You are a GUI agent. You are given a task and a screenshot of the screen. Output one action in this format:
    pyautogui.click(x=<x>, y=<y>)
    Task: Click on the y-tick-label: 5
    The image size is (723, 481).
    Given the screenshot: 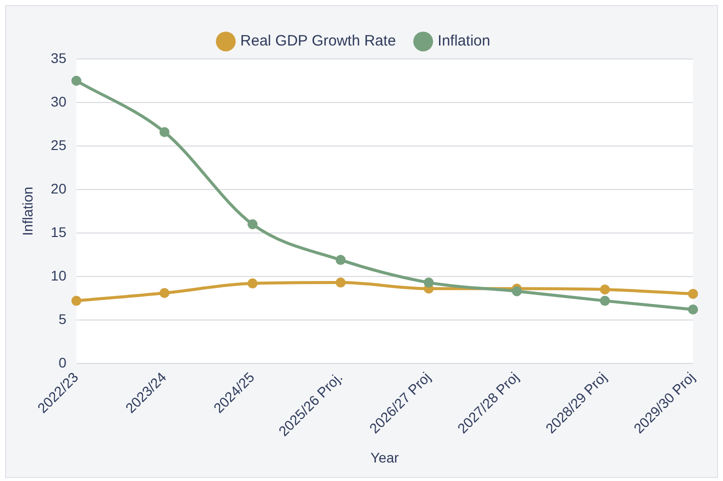 What is the action you would take?
    pyautogui.click(x=62, y=318)
    